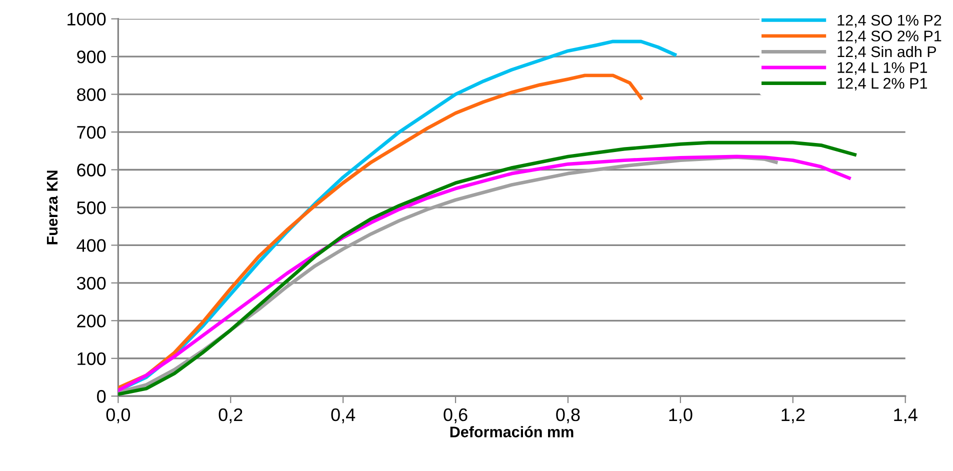  Describe the element at coordinates (456, 416) in the screenshot. I see `x-tick-label: 0,6` at that location.